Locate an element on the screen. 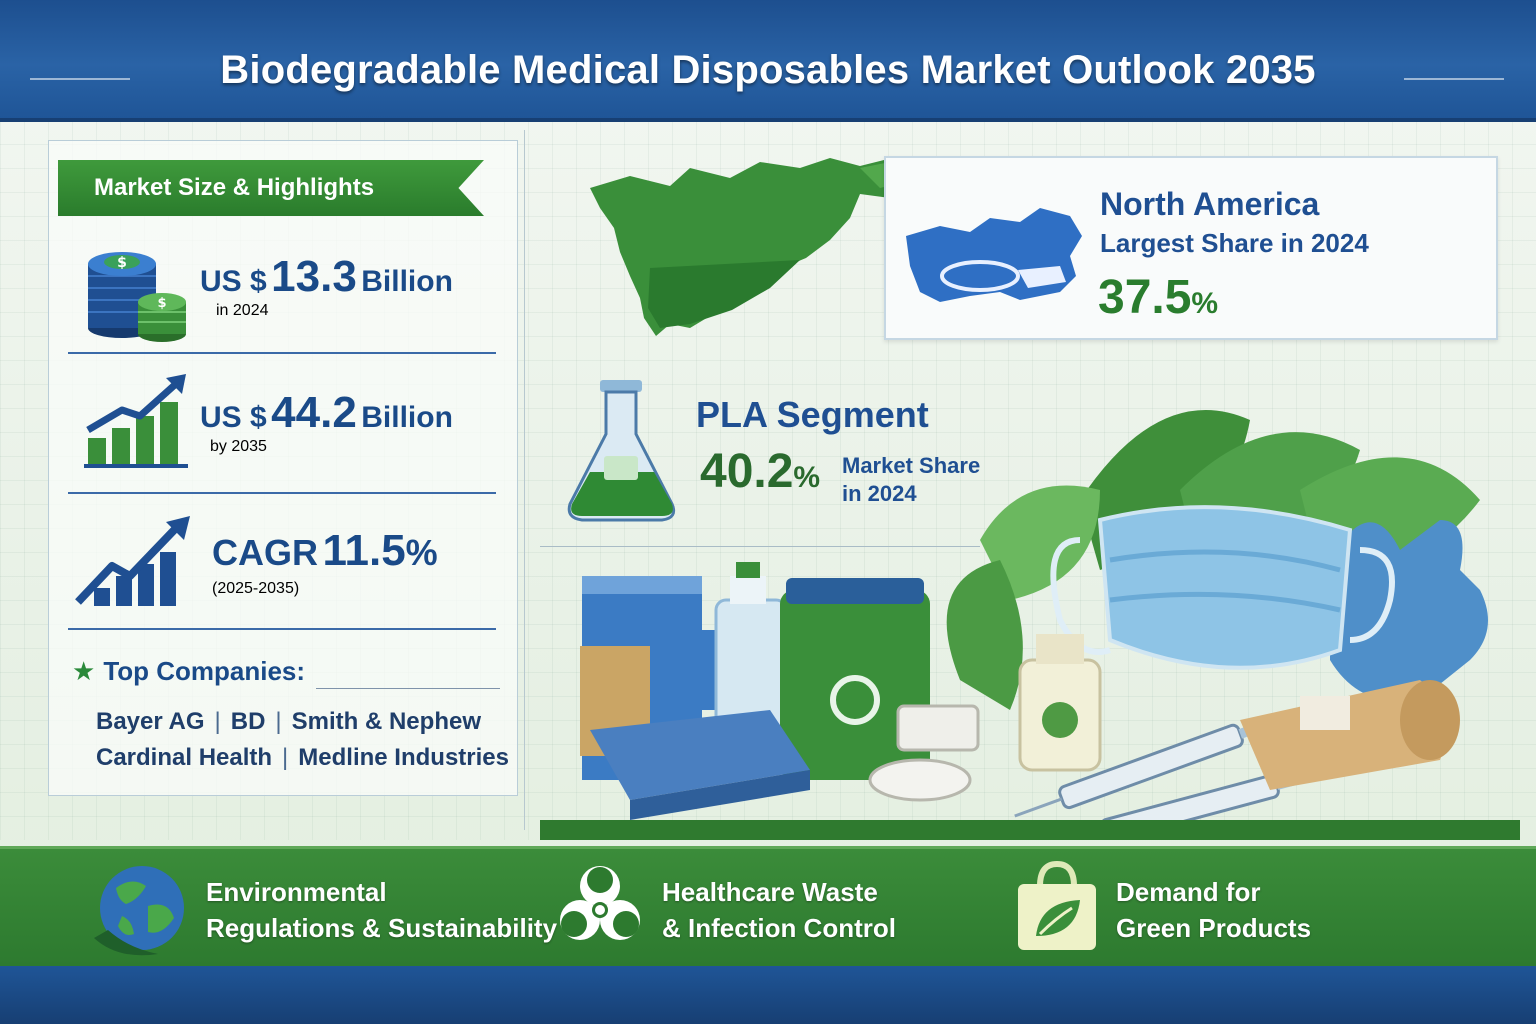  market-2035-number: 44.2 is located at coordinates (314, 412).